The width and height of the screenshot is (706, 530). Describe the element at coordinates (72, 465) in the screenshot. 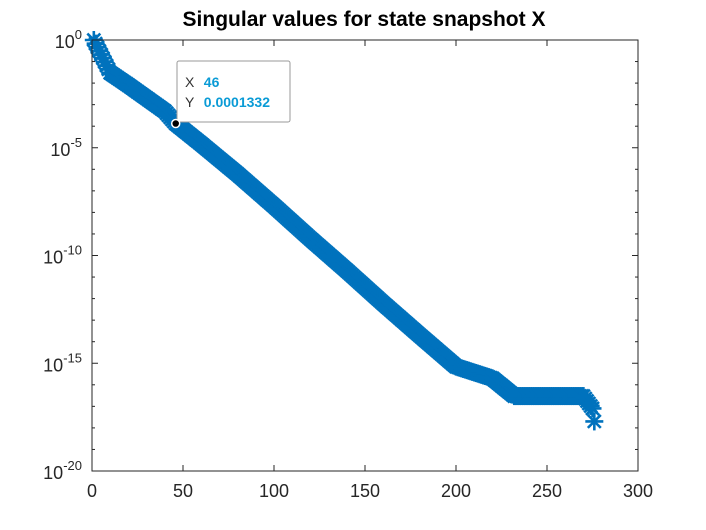

I see `y-tick-exponent: -20` at that location.